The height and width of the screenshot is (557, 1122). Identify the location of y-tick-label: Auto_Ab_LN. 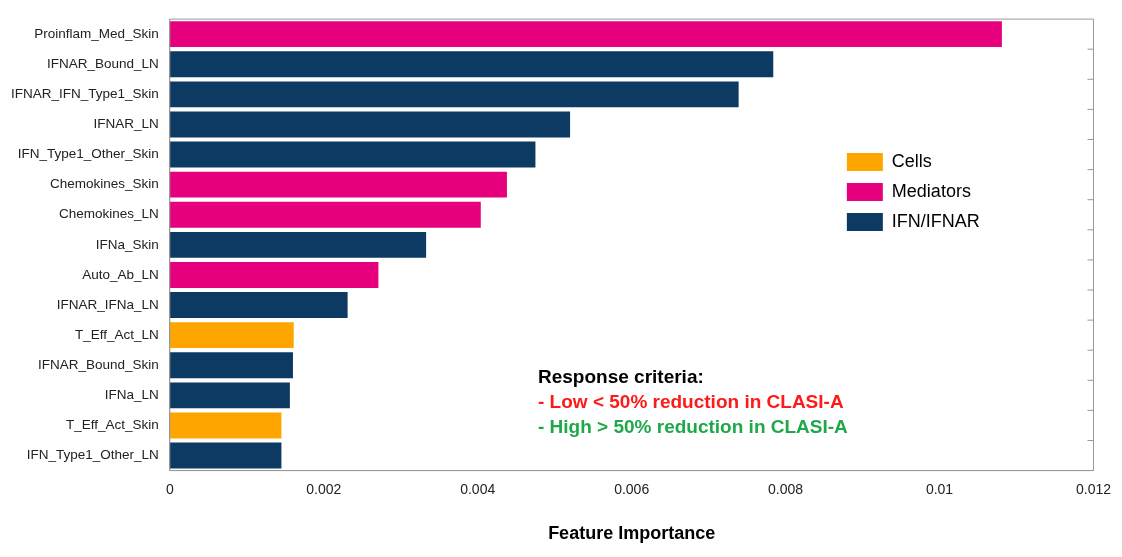
(120, 274).